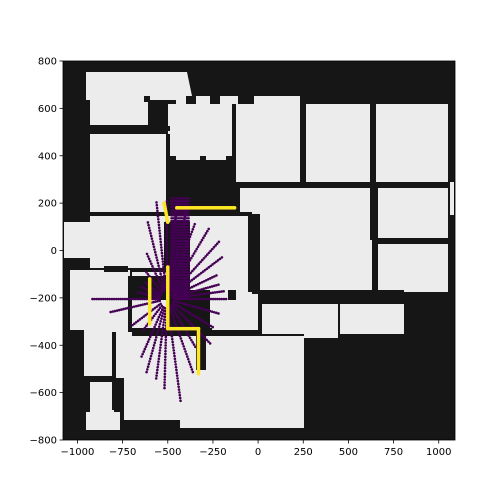 The width and height of the screenshot is (504, 504). I want to click on x-tick-label: −1000, so click(78, 452).